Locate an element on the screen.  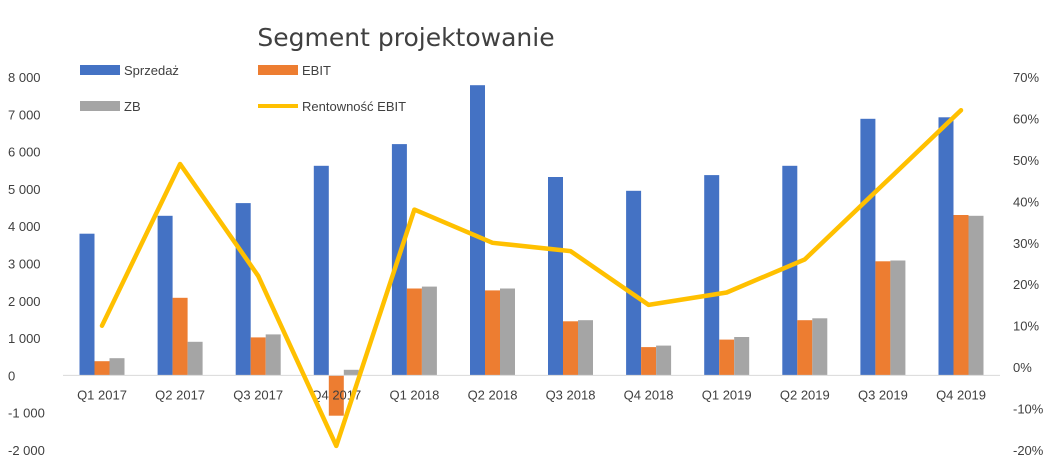
legend: Sprzedaż EBIT ZB Rentowność EBIT is located at coordinates (243, 88).